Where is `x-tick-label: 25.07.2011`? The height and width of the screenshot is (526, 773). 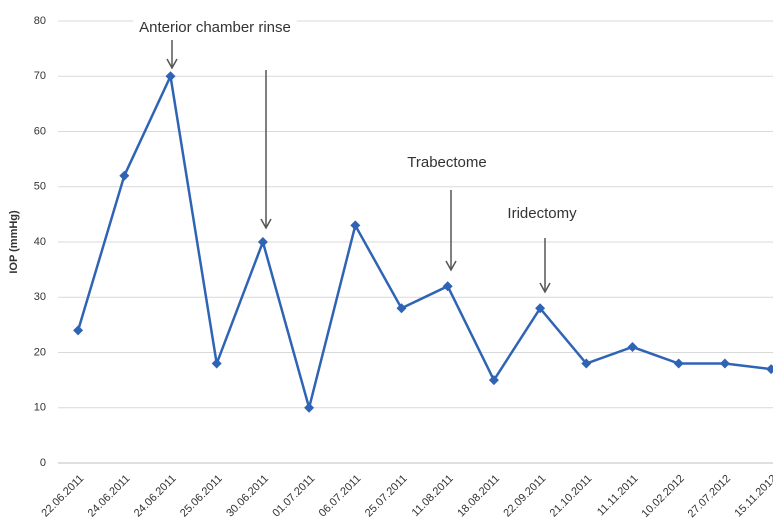 x-tick-label: 25.07.2011 is located at coordinates (386, 496).